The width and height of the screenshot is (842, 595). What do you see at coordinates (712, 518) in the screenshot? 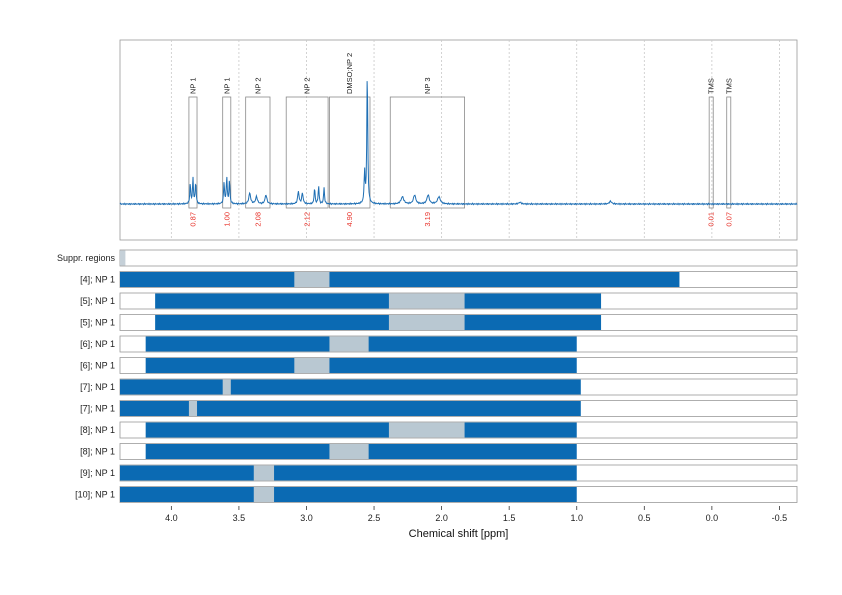
I see `x-tick-label: 0.0` at bounding box center [712, 518].